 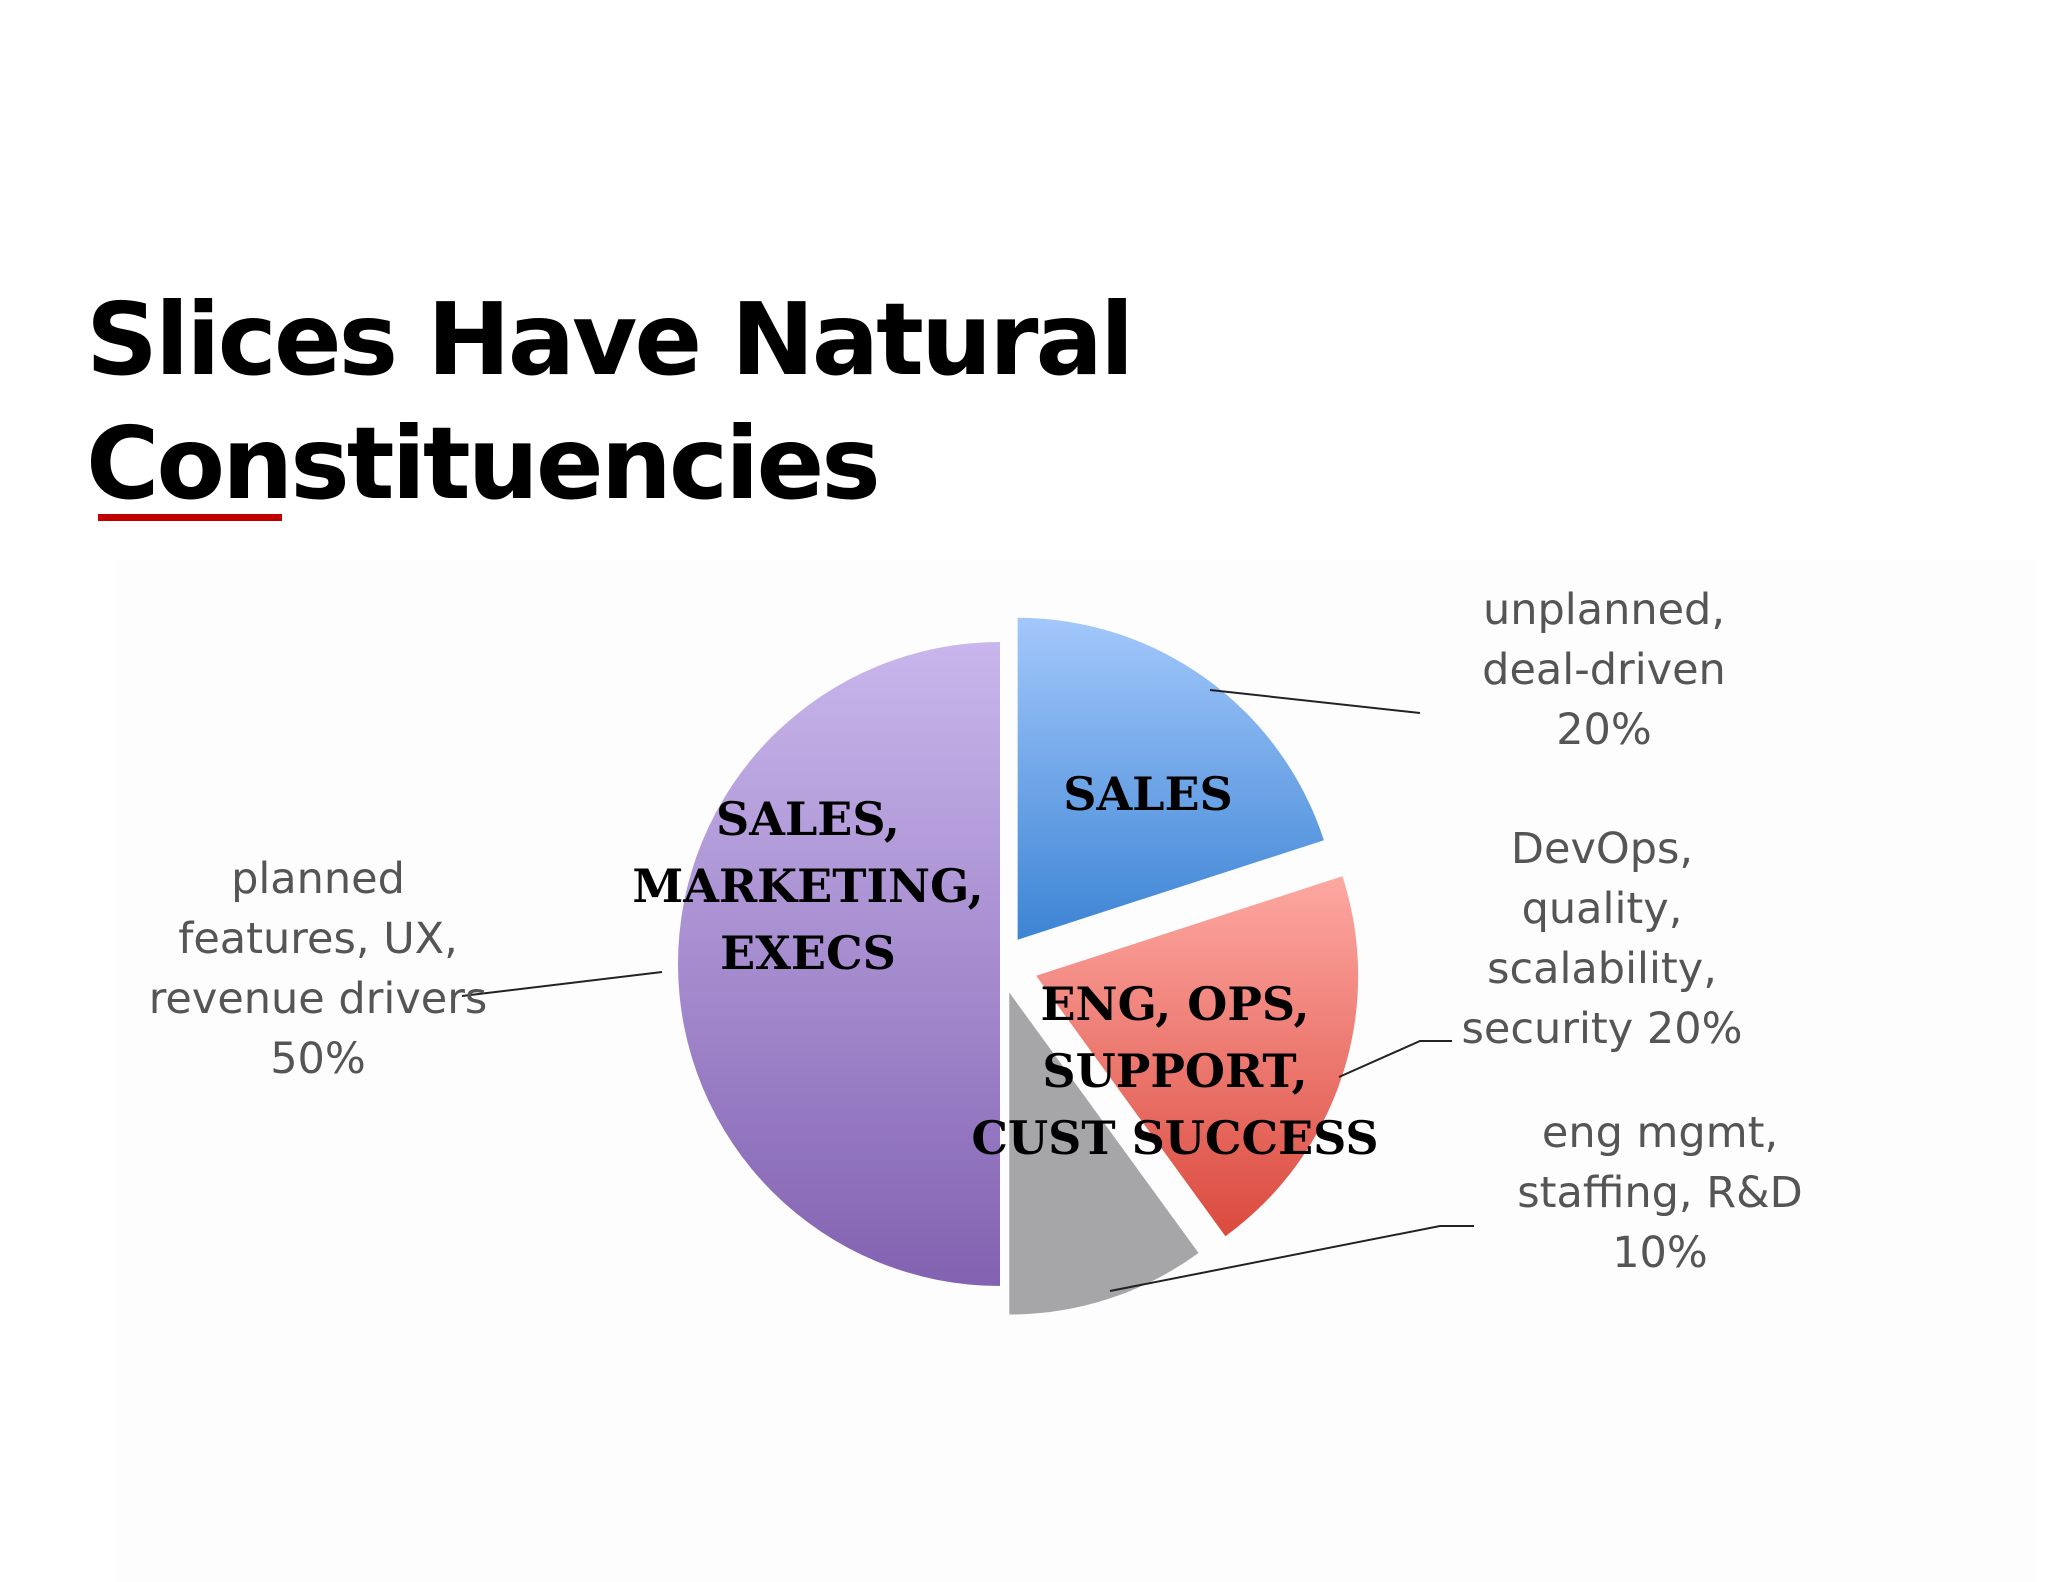 What do you see at coordinates (610, 402) in the screenshot?
I see `slide-title: Slices Have Natural Constituencies` at bounding box center [610, 402].